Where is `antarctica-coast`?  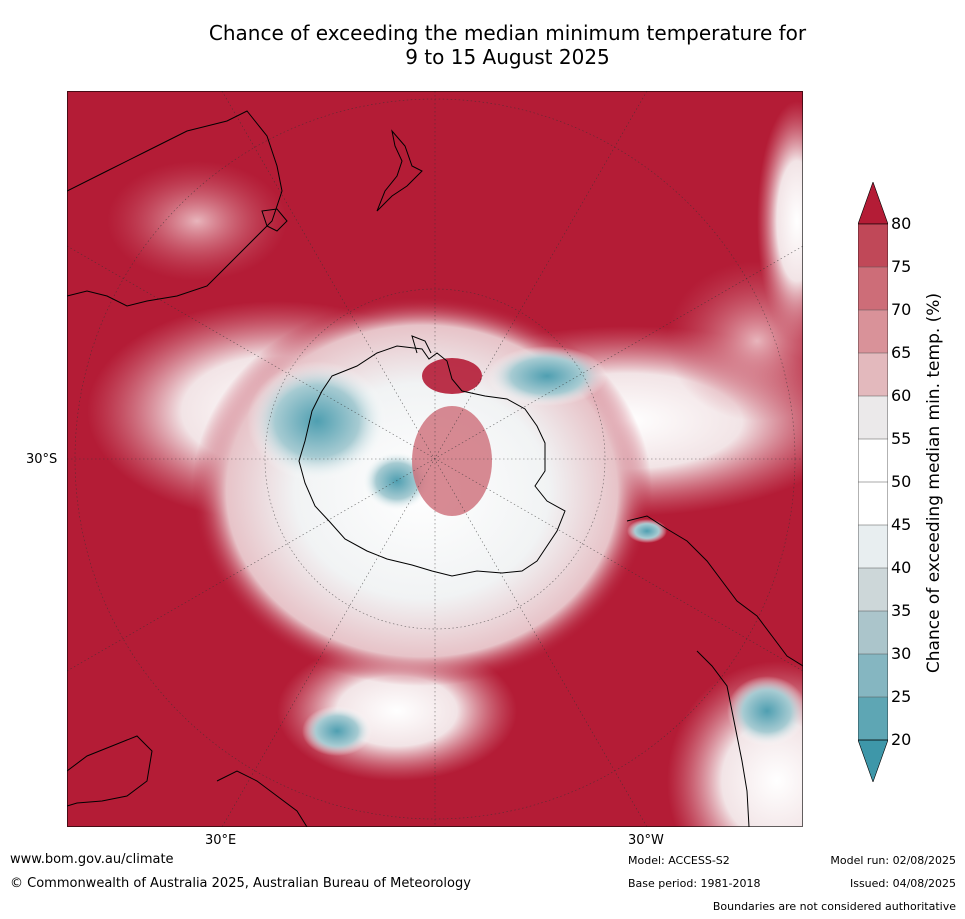 antarctica-coast is located at coordinates (432, 461).